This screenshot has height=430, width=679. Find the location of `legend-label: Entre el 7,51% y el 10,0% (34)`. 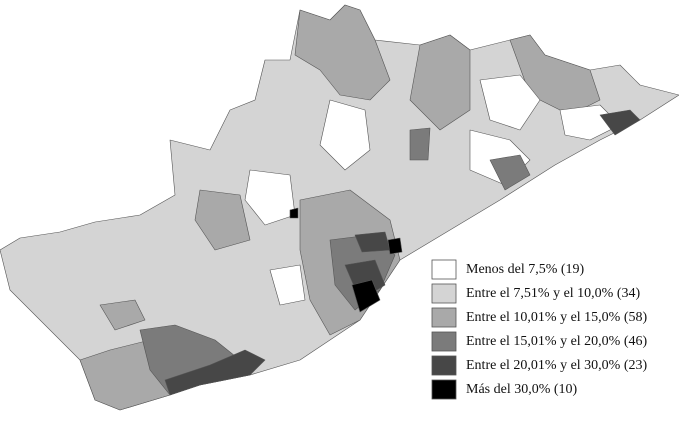

legend-label: Entre el 7,51% y el 10,0% (34) is located at coordinates (553, 293).